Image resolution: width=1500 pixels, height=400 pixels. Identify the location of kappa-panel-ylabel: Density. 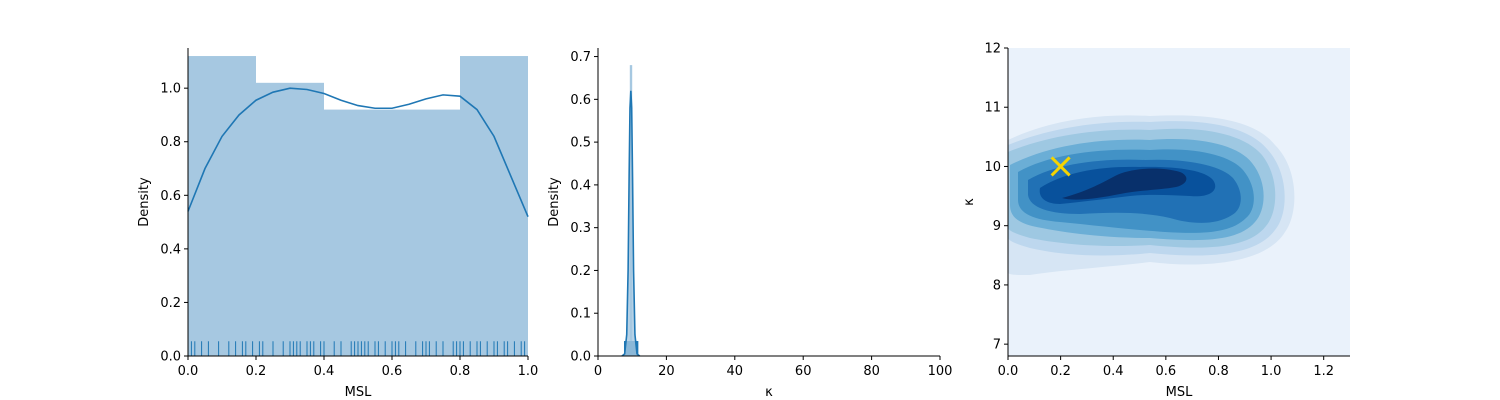
(554, 202).